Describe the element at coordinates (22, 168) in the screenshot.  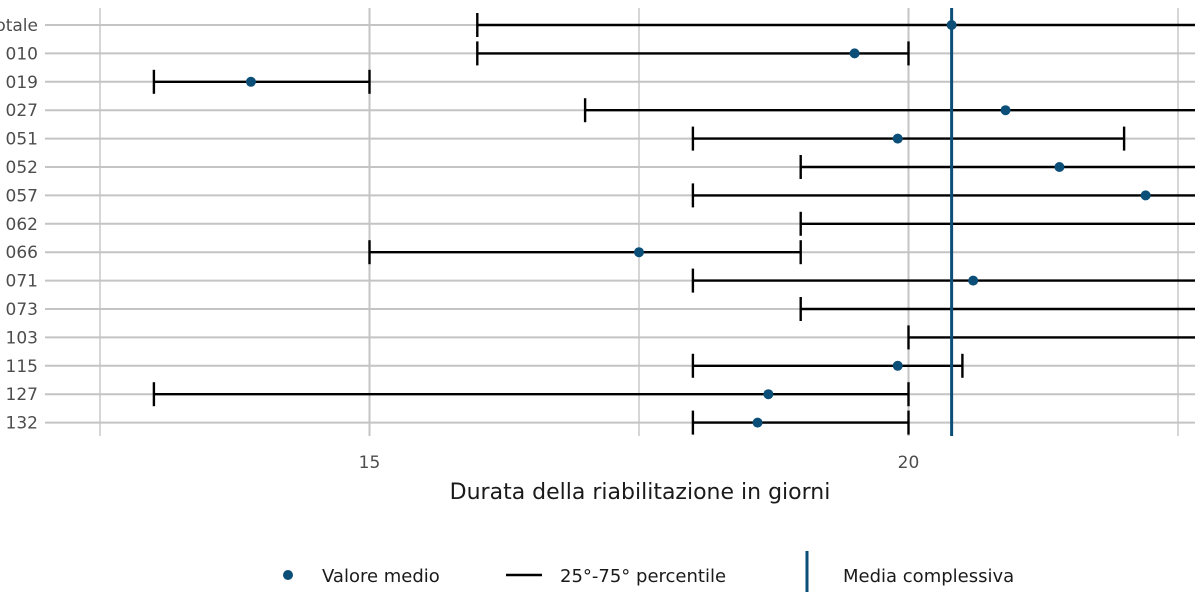
I see `category-label: 052` at that location.